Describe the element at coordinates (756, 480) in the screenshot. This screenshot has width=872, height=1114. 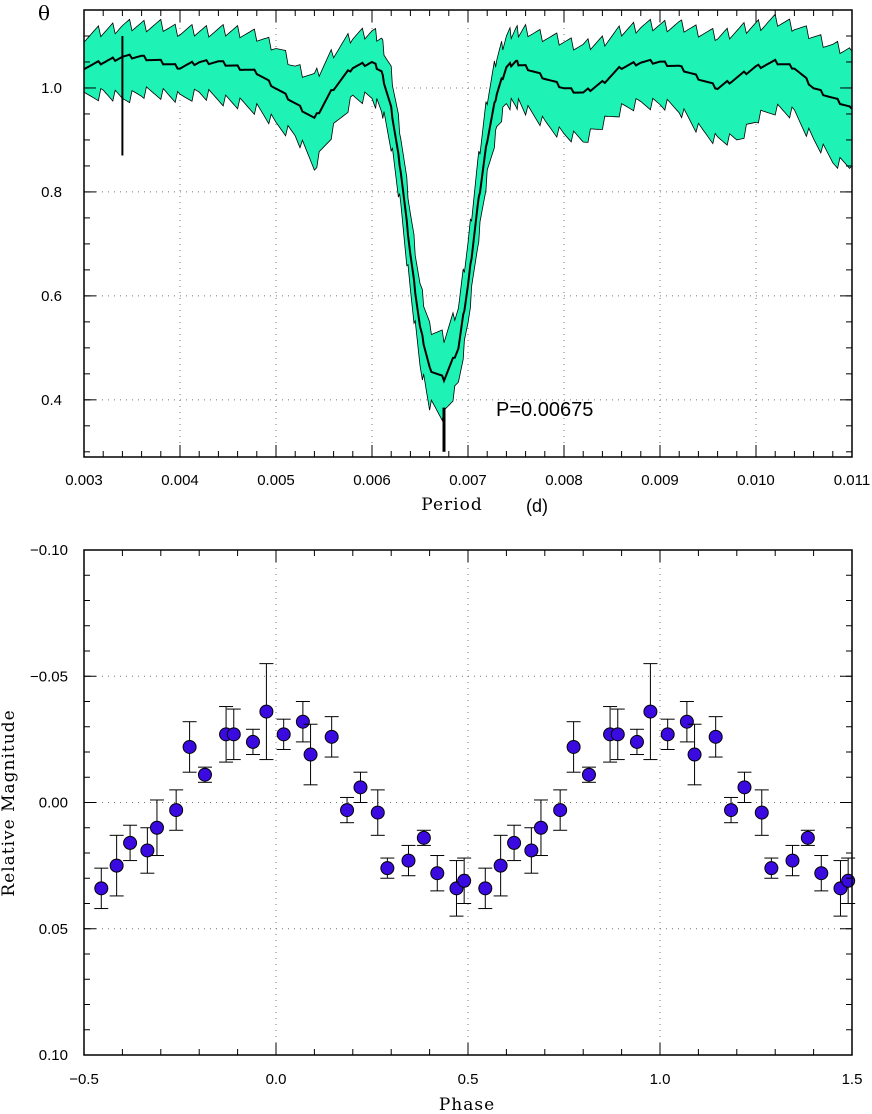
I see `x-tick-label: 0.010` at that location.